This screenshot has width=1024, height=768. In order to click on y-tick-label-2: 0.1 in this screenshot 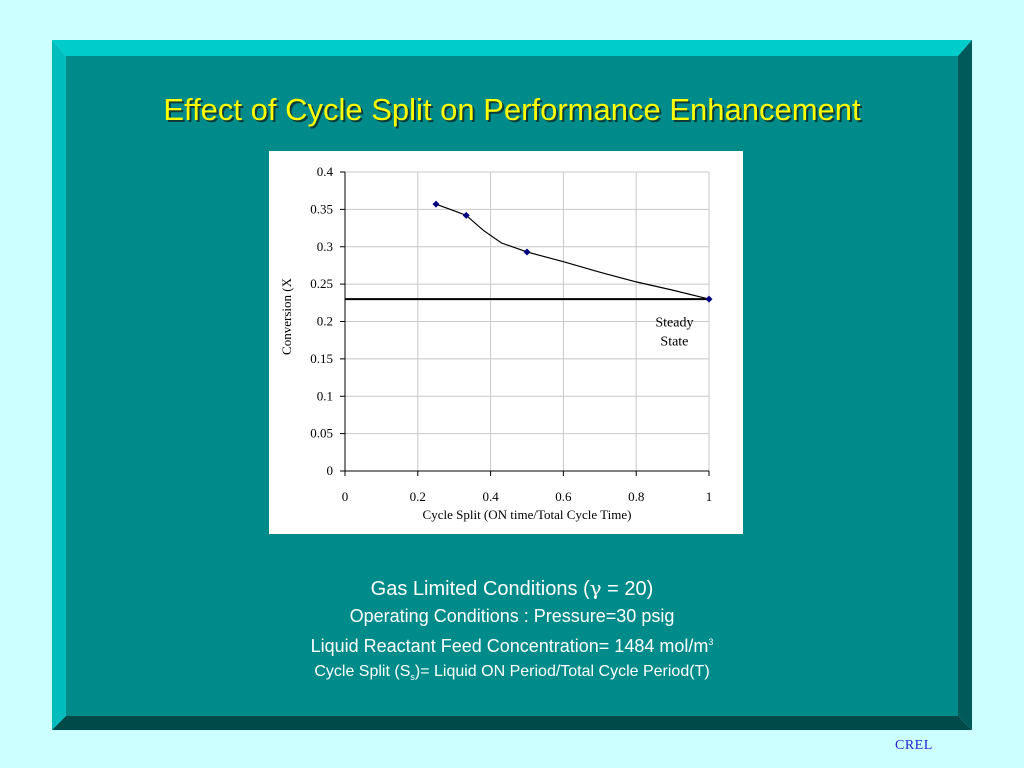, I will do `click(325, 395)`.